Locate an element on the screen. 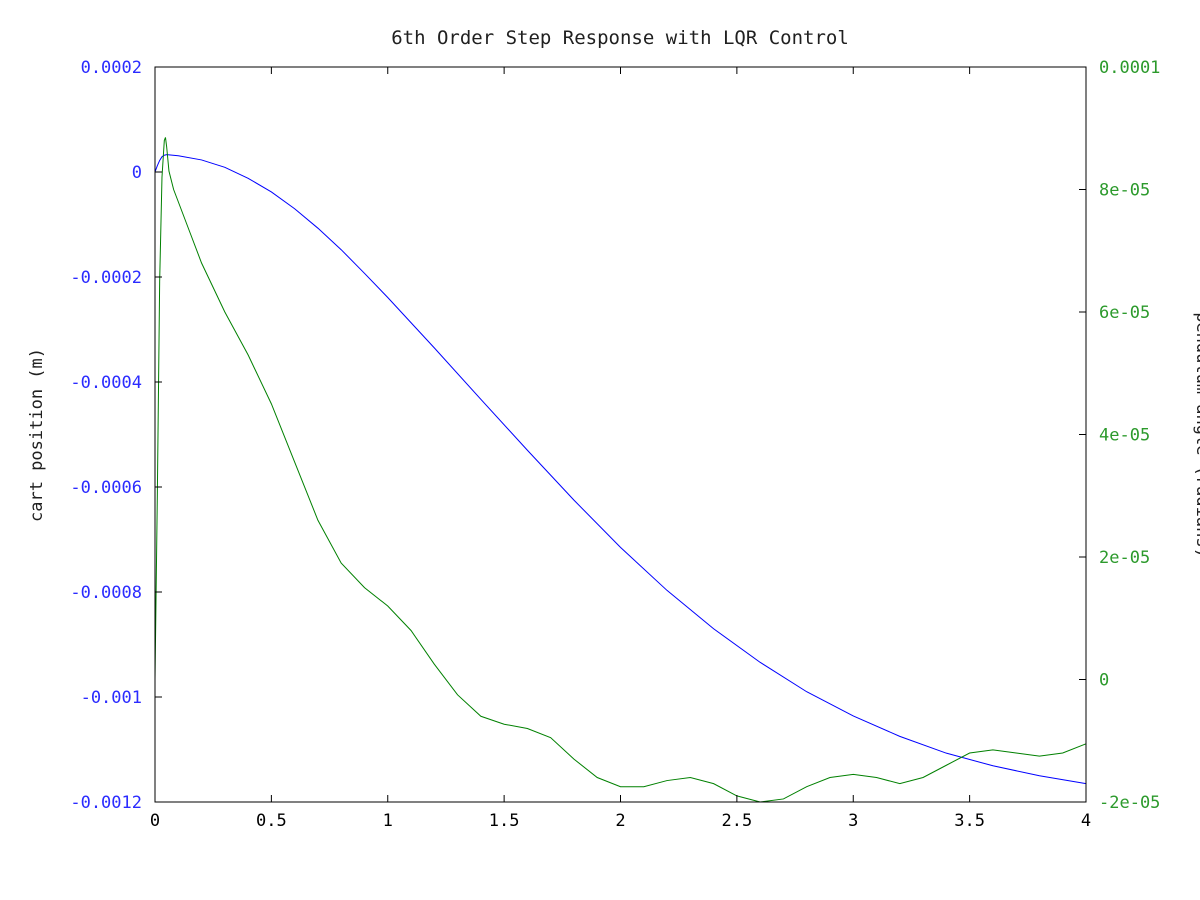  y1-tick-label: 0.0002 is located at coordinates (111, 68).